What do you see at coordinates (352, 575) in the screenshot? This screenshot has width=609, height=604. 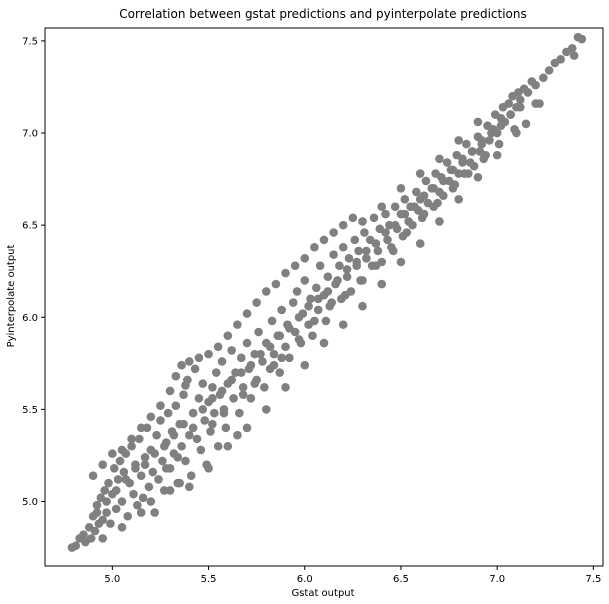 I see `x-axis-ticks: 5.0 5.5 6.0 6.5 7.0 7.5` at bounding box center [352, 575].